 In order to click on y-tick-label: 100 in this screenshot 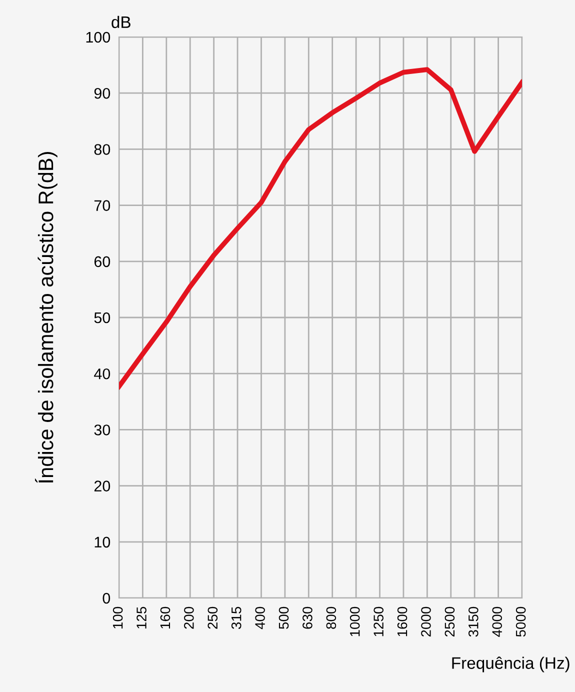, I will do `click(98, 37)`.